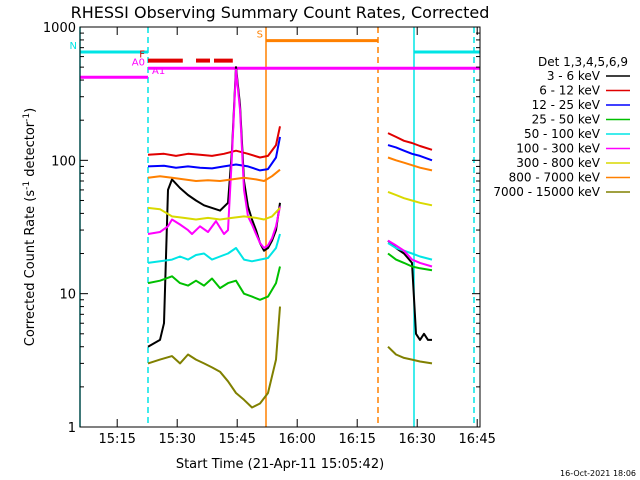 This screenshot has width=640, height=480. What do you see at coordinates (142, 55) in the screenshot?
I see `flag-label-f: F` at bounding box center [142, 55].